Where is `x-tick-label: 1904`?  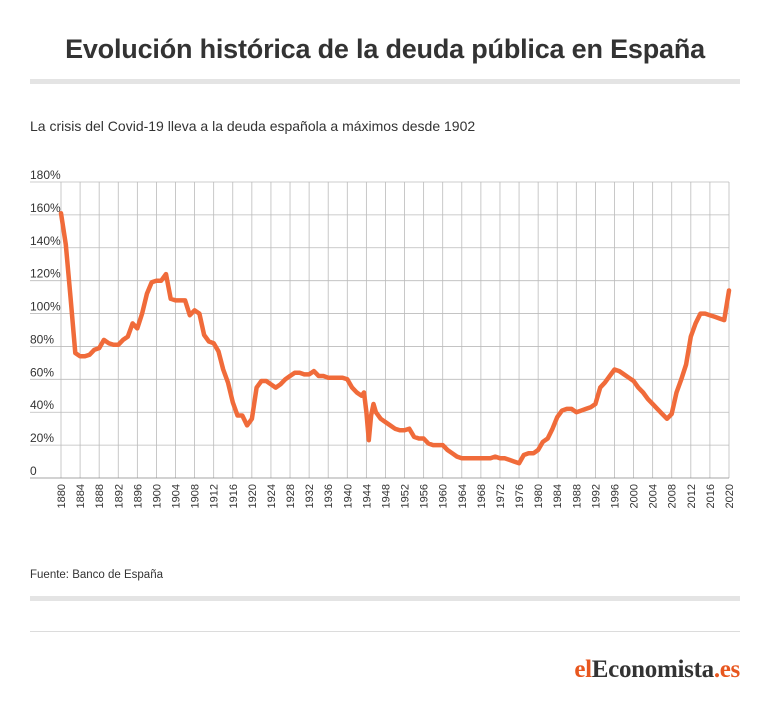 x-tick-label: 1904 is located at coordinates (177, 496).